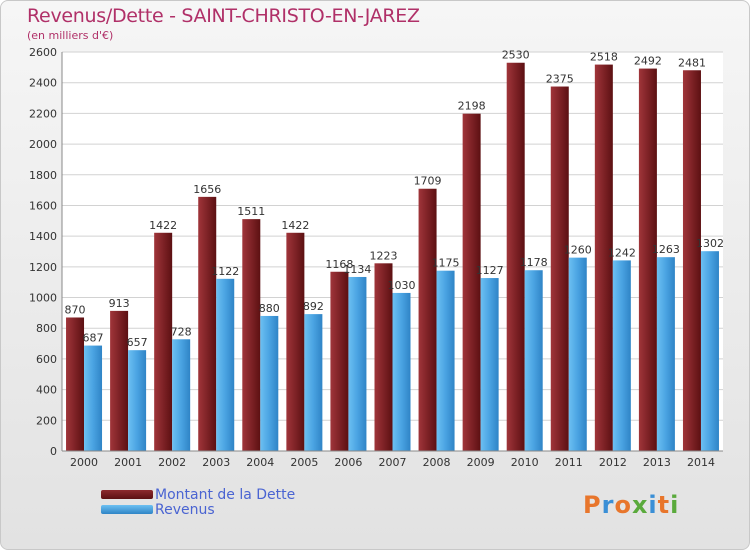 Image resolution: width=750 pixels, height=550 pixels. I want to click on data-label-dette: 870, so click(75, 309).